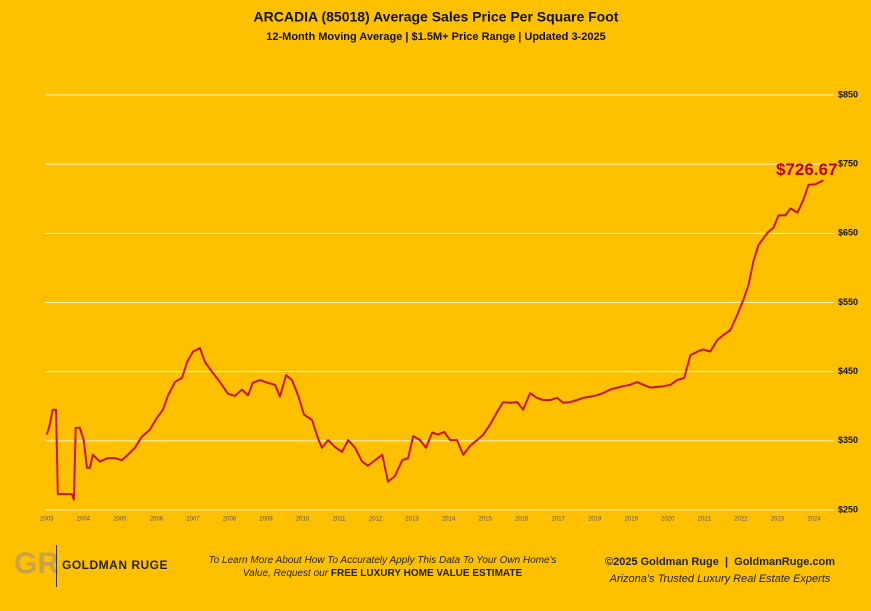 The image size is (871, 611). Describe the element at coordinates (778, 520) in the screenshot. I see `x-tick-label: 2023` at that location.